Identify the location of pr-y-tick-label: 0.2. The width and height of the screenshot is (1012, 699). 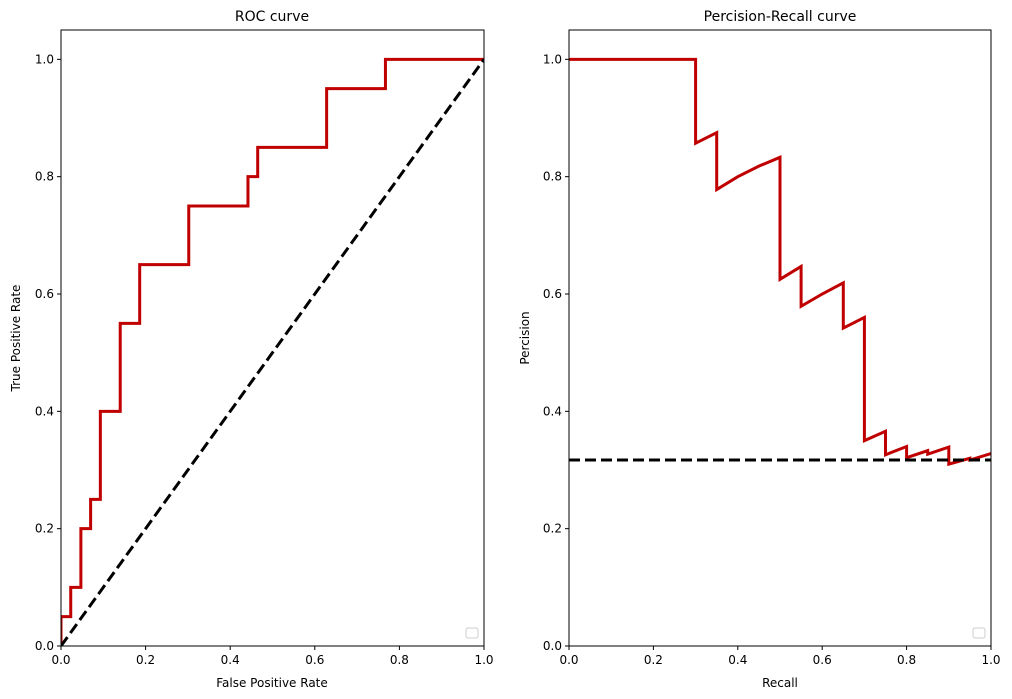
(552, 529).